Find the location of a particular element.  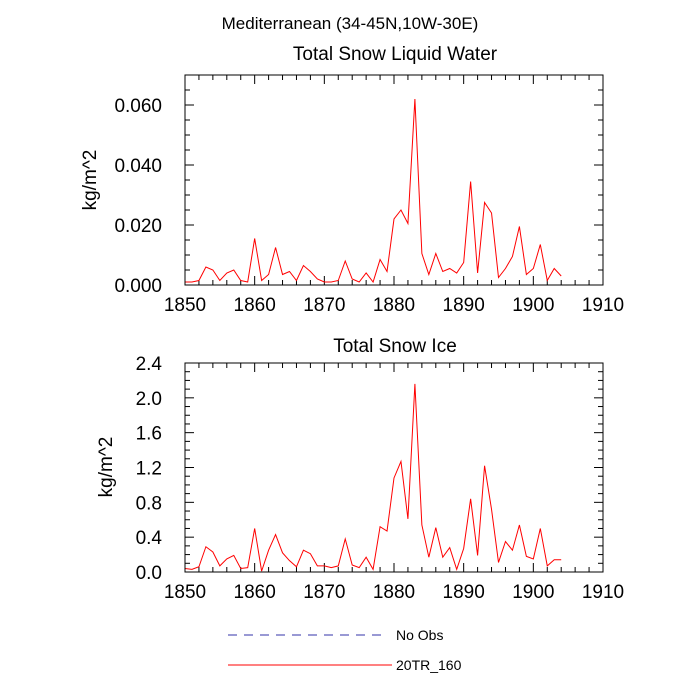

panel-1-title: Total Snow Liquid Water is located at coordinates (395, 54).